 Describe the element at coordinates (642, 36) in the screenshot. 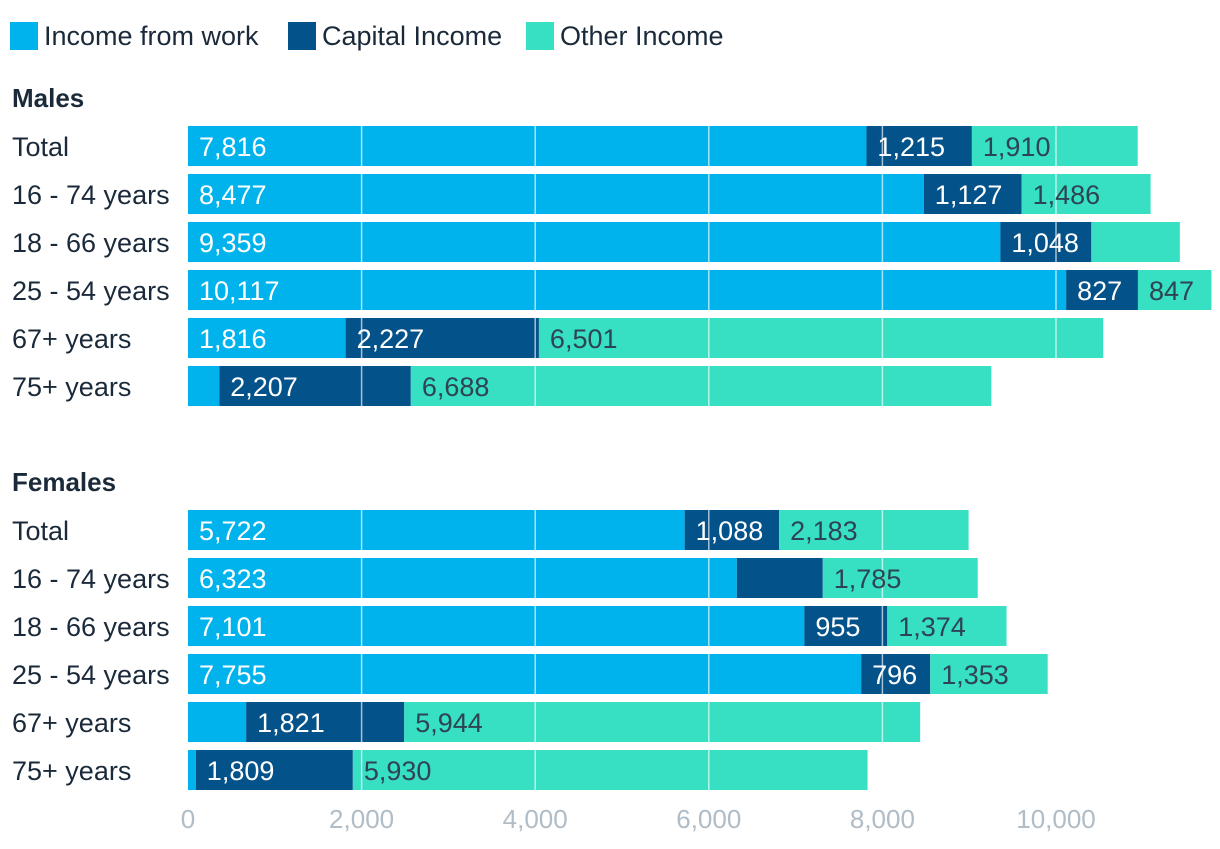

I see `legend-label-other: Other Income` at that location.